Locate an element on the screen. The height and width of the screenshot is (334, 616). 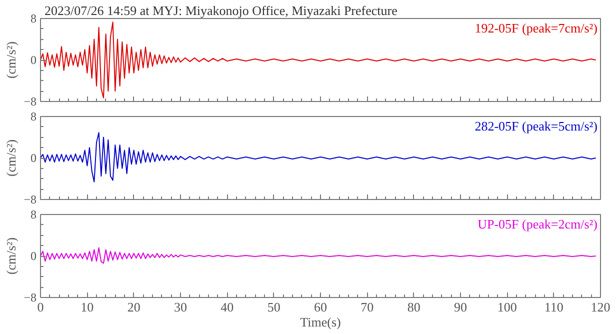
series-label: 192-05F (peak=7cm/s²) is located at coordinates (536, 28).